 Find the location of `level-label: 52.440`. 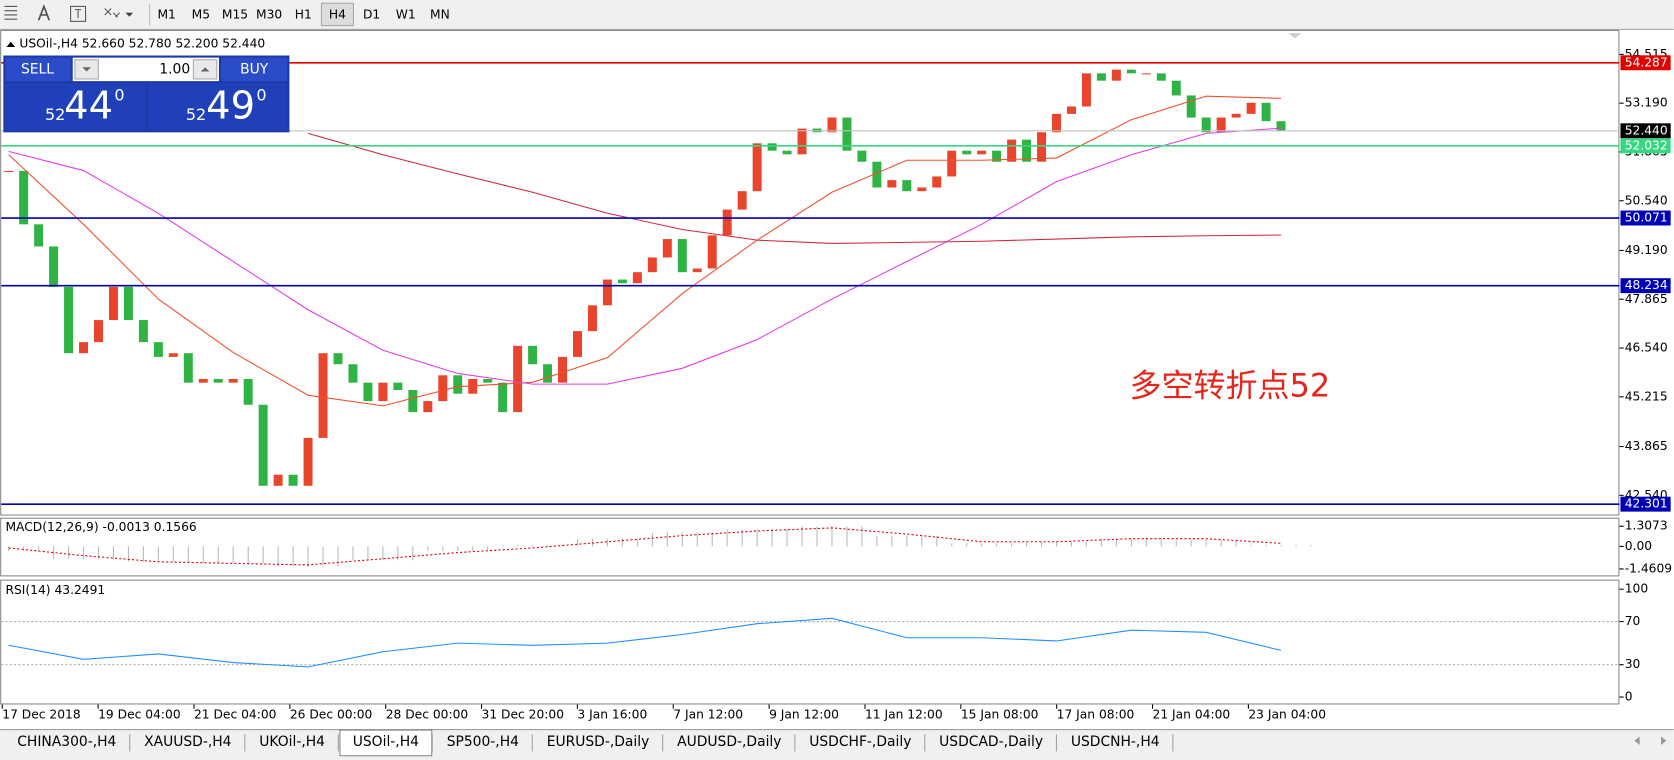

level-label: 52.440 is located at coordinates (1646, 130).